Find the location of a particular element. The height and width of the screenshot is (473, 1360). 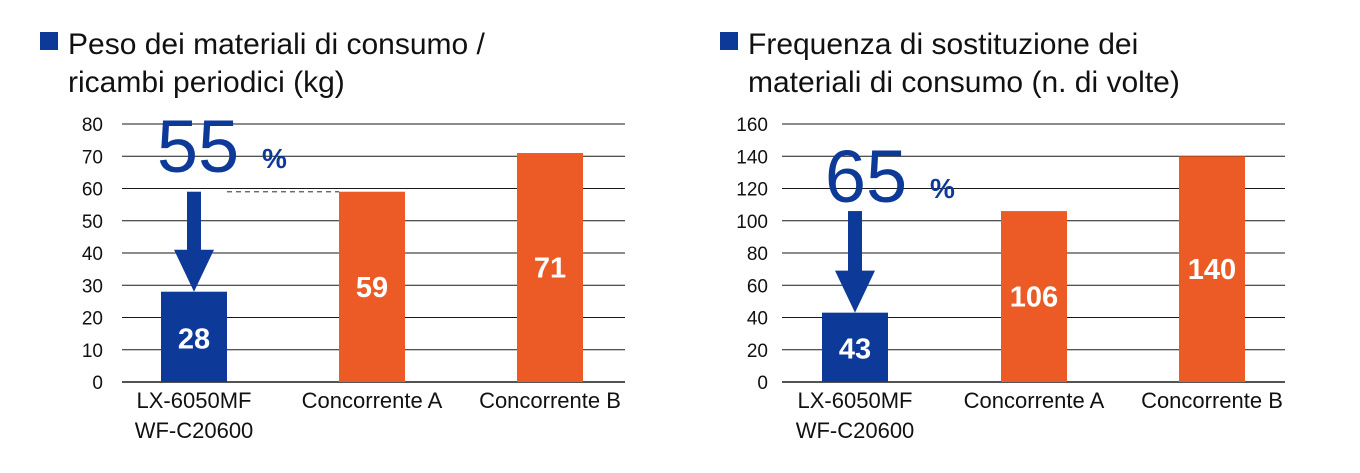

y-tick-label: 120 is located at coordinates (752, 190).